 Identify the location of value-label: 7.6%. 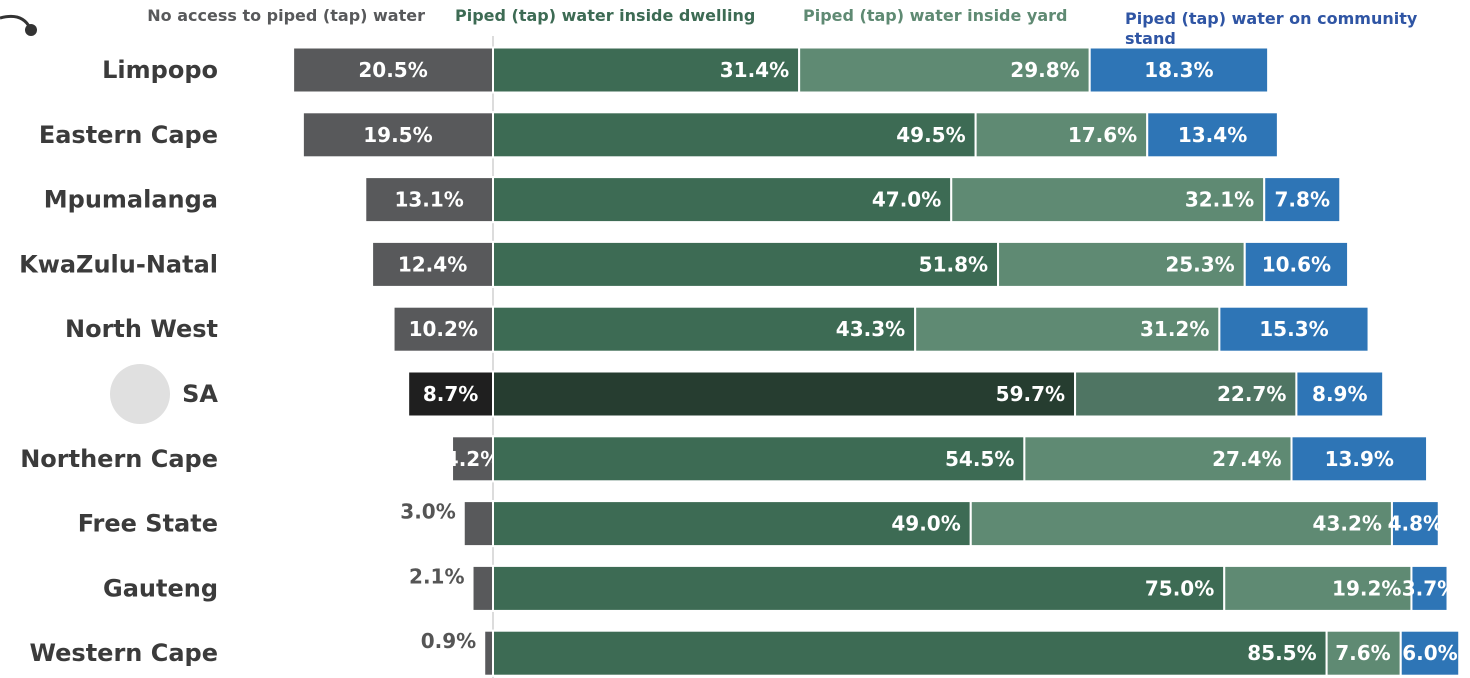
(1362, 653).